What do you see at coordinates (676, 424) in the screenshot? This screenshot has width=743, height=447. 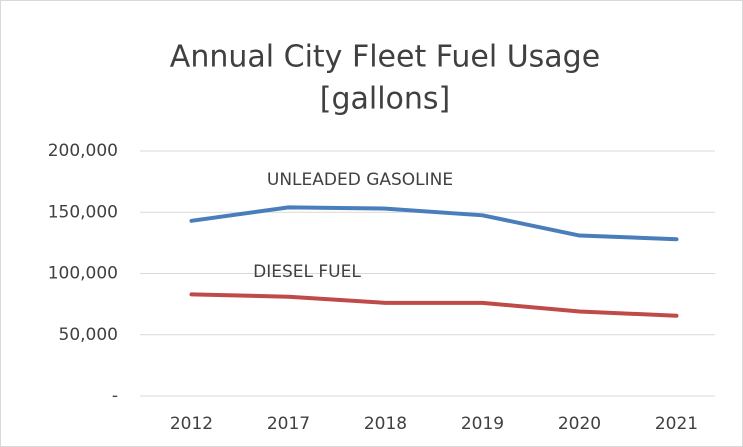 I see `x-tick-label: 2021` at bounding box center [676, 424].